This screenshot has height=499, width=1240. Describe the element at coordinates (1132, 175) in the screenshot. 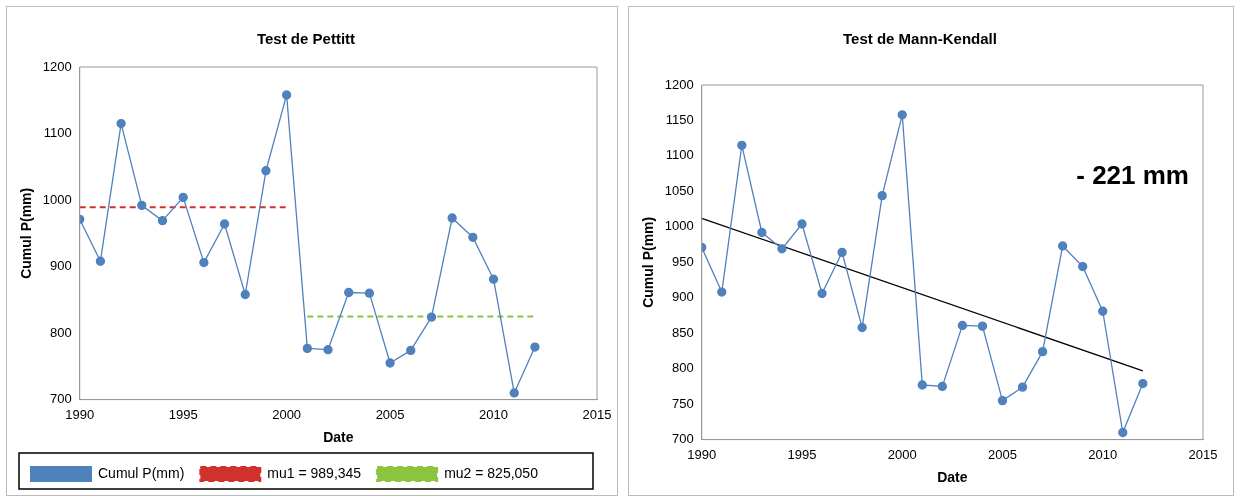

I see `annotation: - 221 mm` at that location.